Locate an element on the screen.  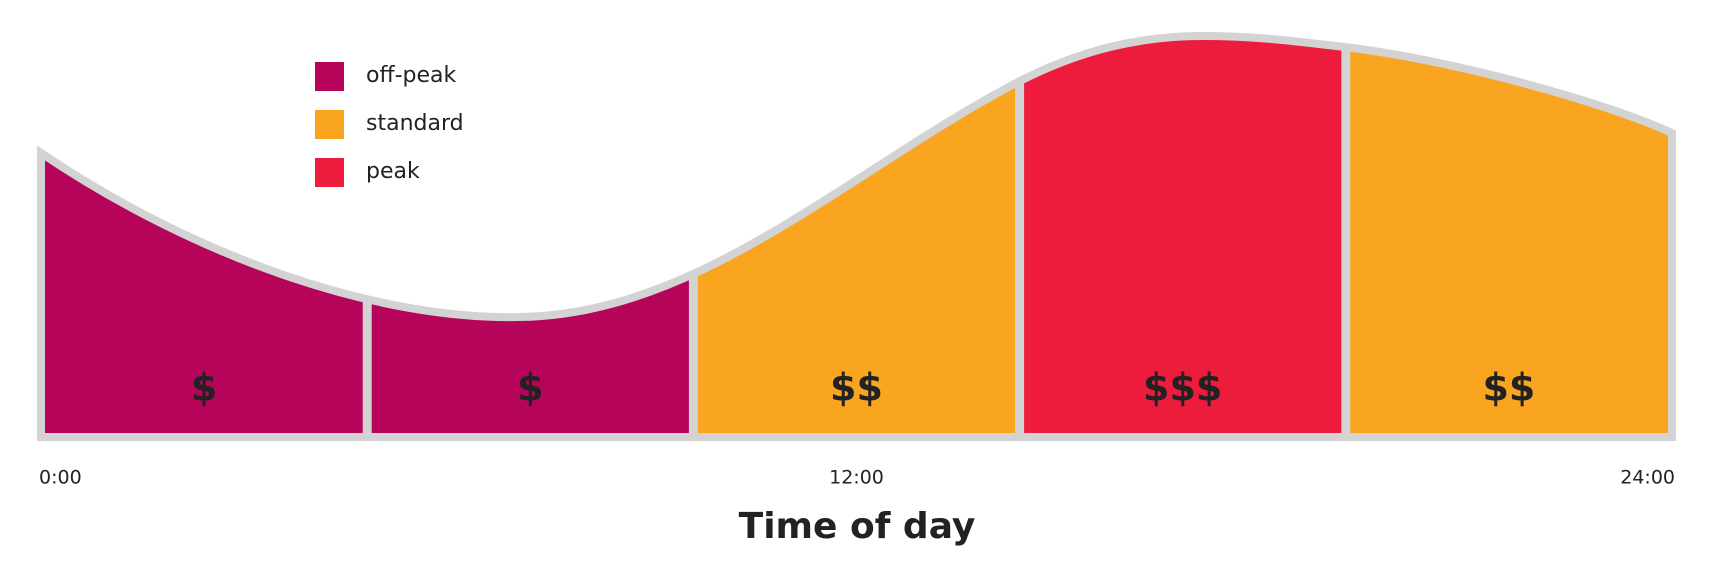
legend-label: peak is located at coordinates (393, 171).